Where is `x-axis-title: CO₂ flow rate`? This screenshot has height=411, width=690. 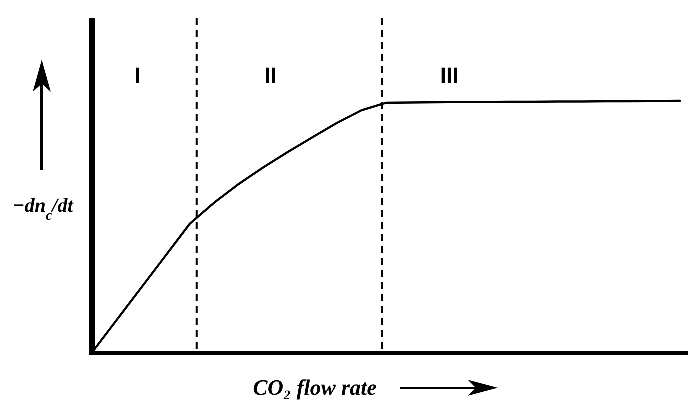
x-axis-title: CO₂ flow rate is located at coordinates (315, 387).